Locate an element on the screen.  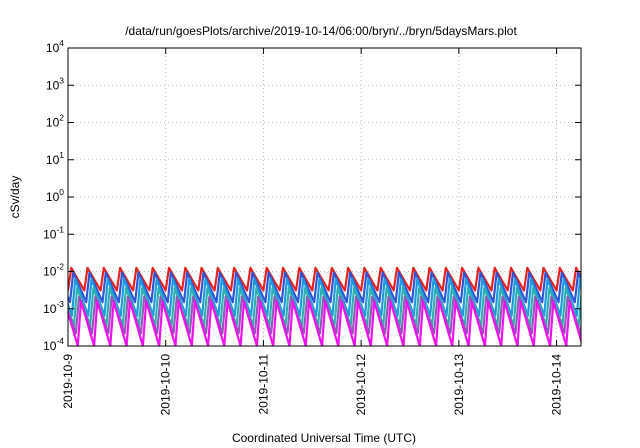
x-tick-label: 2019-10-10 is located at coordinates (166, 385).